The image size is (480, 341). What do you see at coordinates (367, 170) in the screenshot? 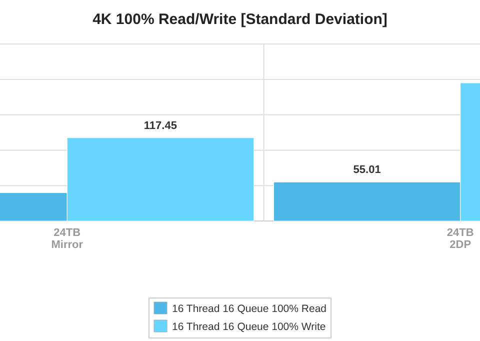
I see `data-label: 55.01` at bounding box center [367, 170].